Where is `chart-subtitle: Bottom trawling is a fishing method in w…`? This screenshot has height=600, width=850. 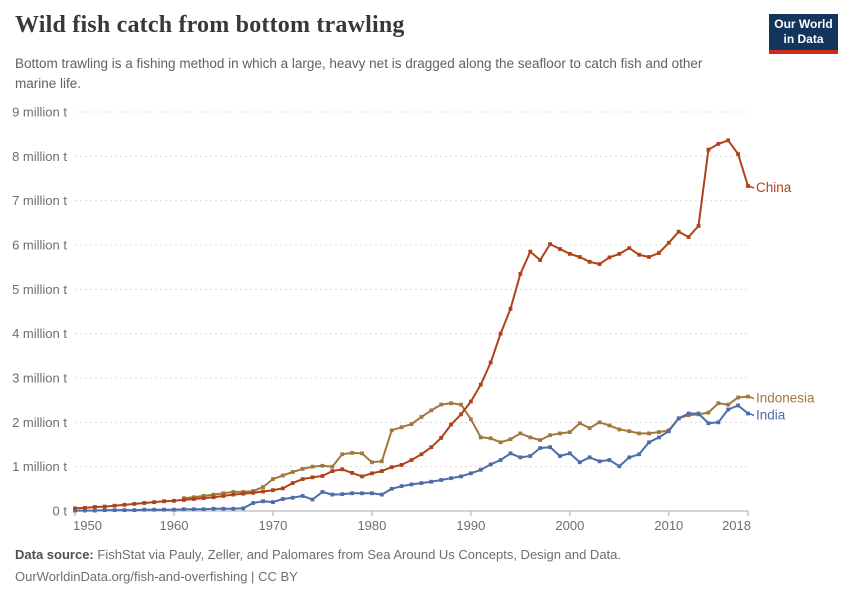 chart-subtitle: Bottom trawling is a fishing method in w… is located at coordinates (359, 73).